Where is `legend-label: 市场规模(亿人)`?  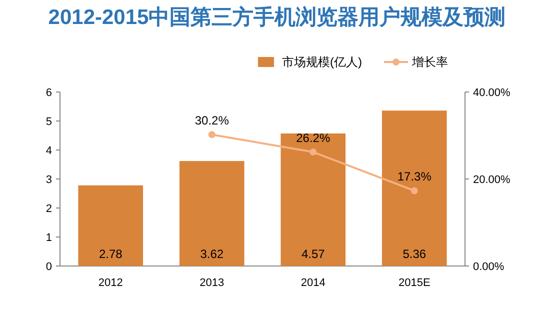 legend-label: 市场规模(亿人) is located at coordinates (322, 62).